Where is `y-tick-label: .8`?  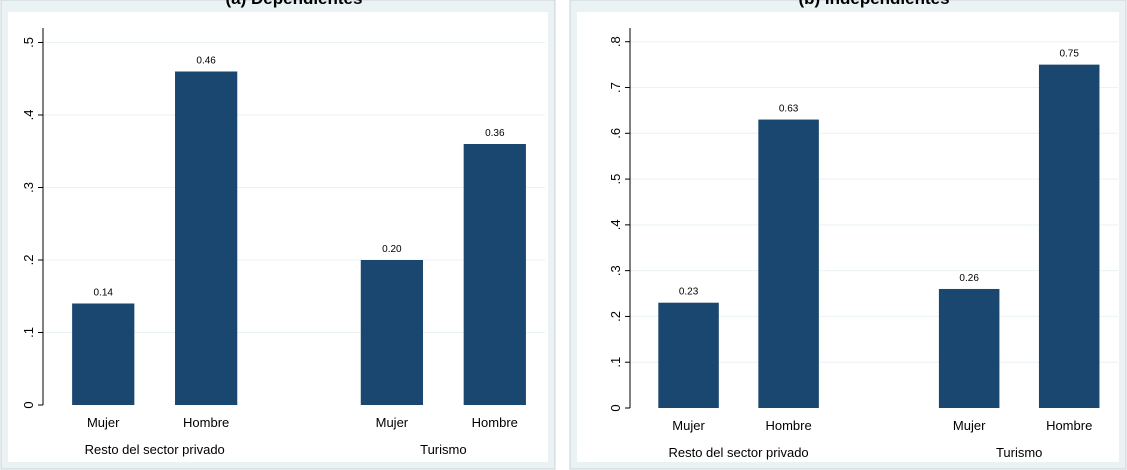 y-tick-label: .8 is located at coordinates (615, 41).